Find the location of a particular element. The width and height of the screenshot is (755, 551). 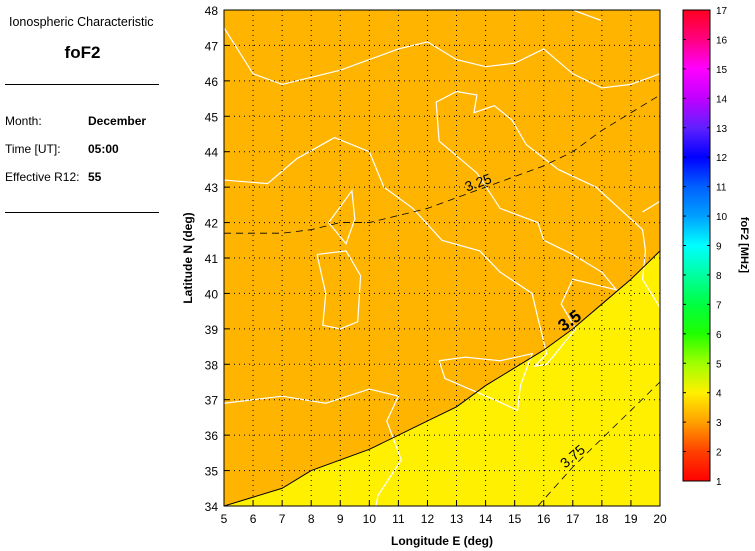

month-value: December is located at coordinates (117, 121).